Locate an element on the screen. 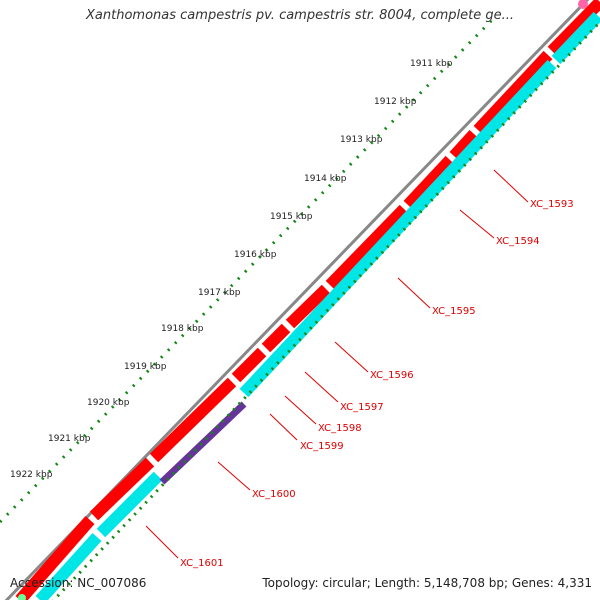 The image size is (600, 600). ruler-label: 1918 kbp is located at coordinates (182, 329).